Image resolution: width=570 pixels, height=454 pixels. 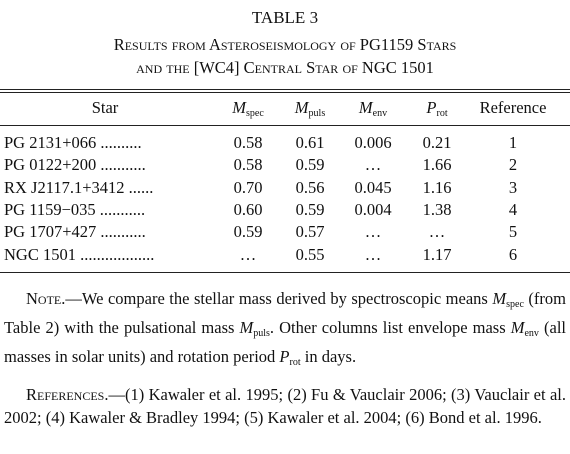 I want to click on cell: 1, so click(x=513, y=142).